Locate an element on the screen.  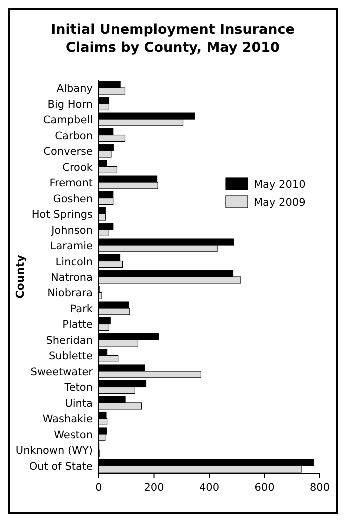
y-tick-label: Sheridan is located at coordinates (69, 340).